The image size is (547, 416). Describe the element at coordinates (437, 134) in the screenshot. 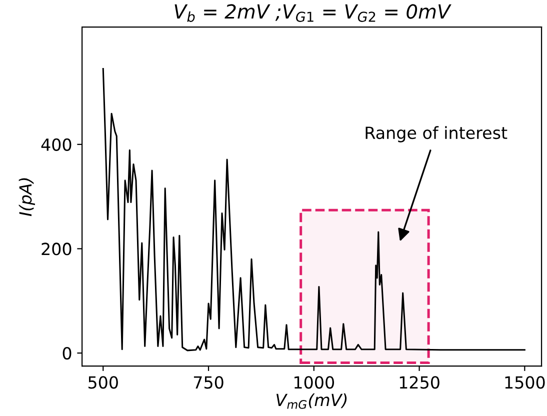

I see `annotation: Range of interest` at that location.